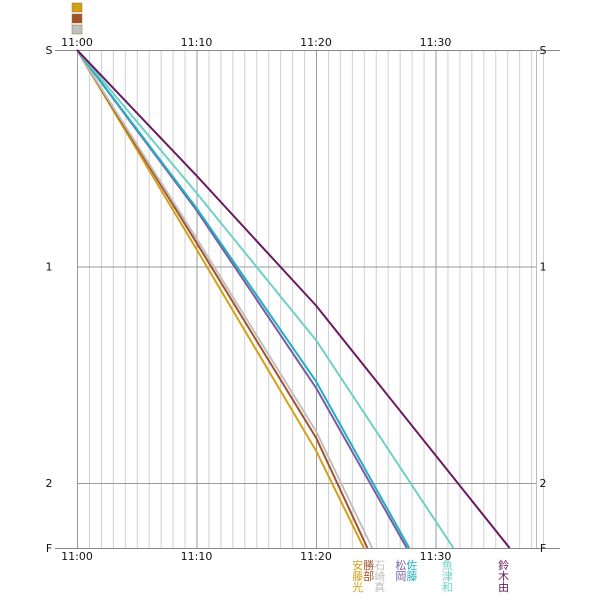  I want to click on x-tick-label-bottom: 11:00, so click(77, 556).